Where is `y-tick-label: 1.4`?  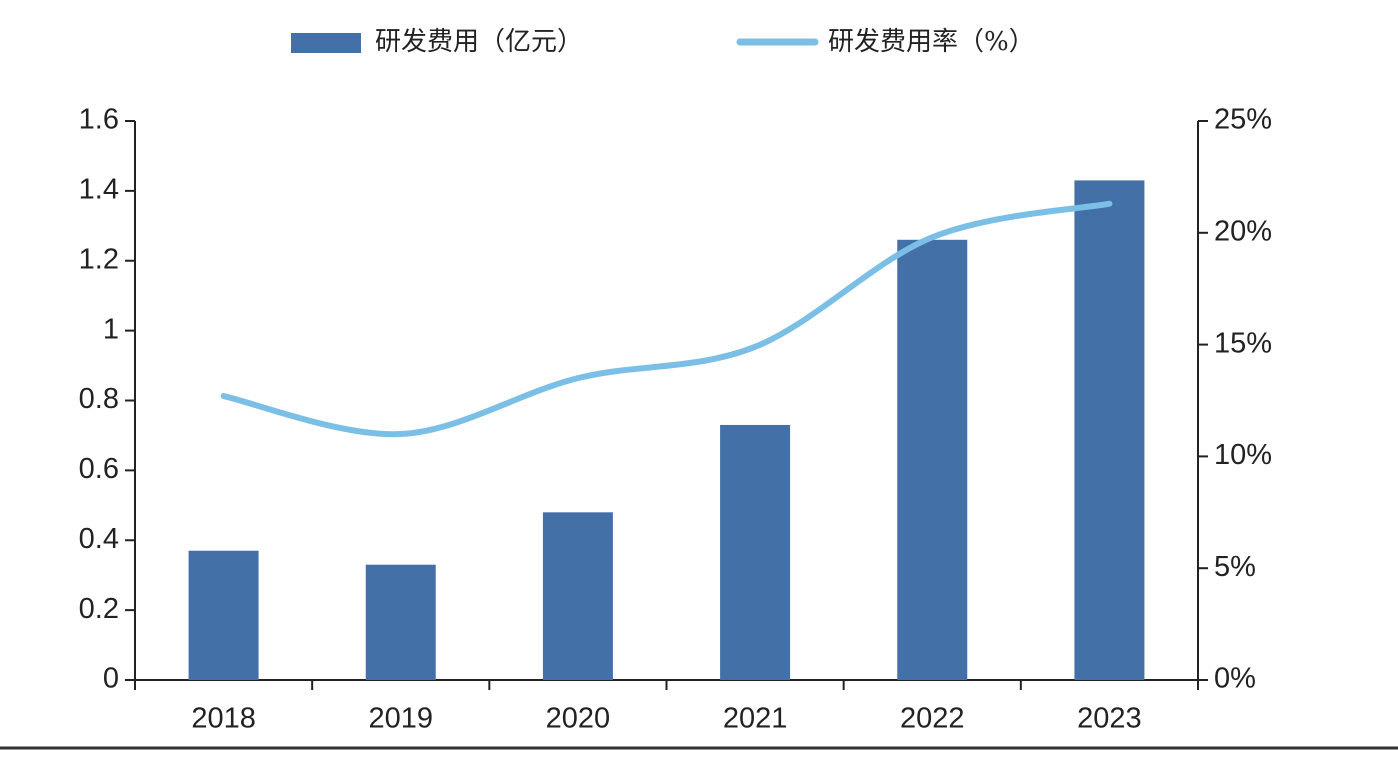 y-tick-label: 1.4 is located at coordinates (99, 190).